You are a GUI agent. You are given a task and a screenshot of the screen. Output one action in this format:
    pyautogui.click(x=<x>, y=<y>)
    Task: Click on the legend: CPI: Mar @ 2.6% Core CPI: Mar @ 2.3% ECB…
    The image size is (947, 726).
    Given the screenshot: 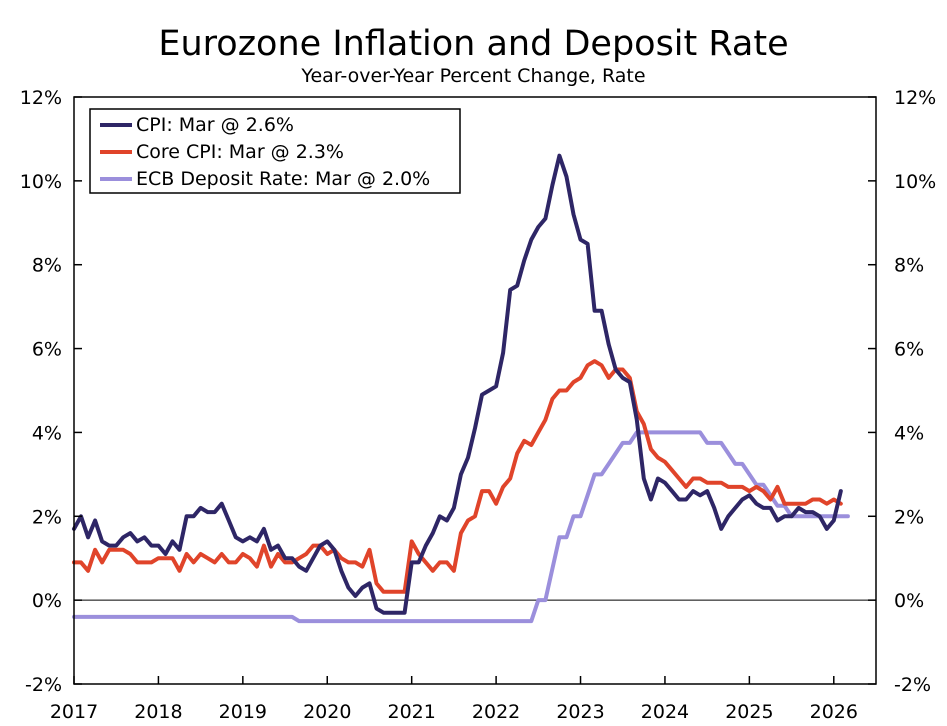 What is the action you would take?
    pyautogui.click(x=275, y=151)
    